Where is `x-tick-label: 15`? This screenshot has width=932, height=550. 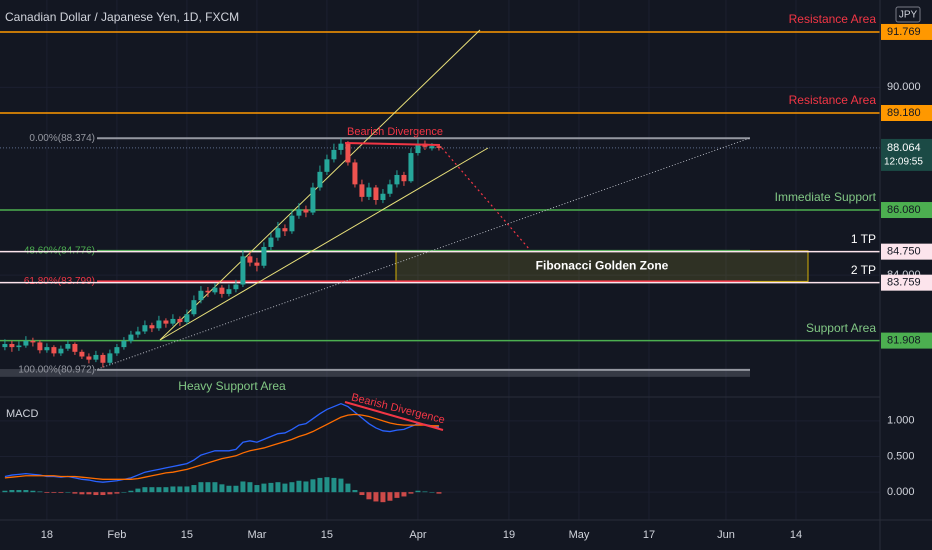
x-tick-label: 15 is located at coordinates (187, 535).